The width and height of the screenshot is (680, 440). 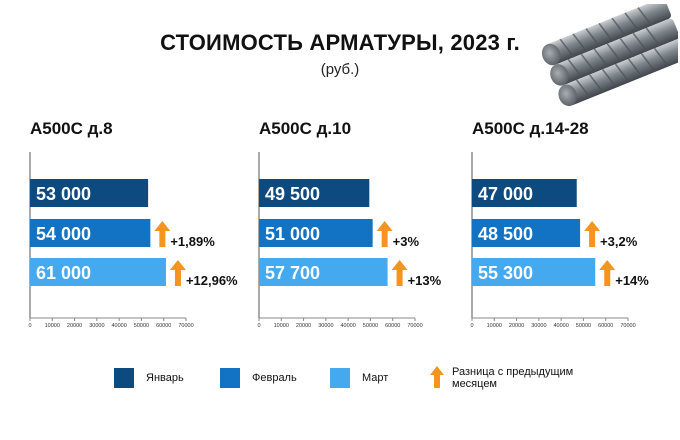 I want to click on change-label: +14%, so click(x=632, y=280).